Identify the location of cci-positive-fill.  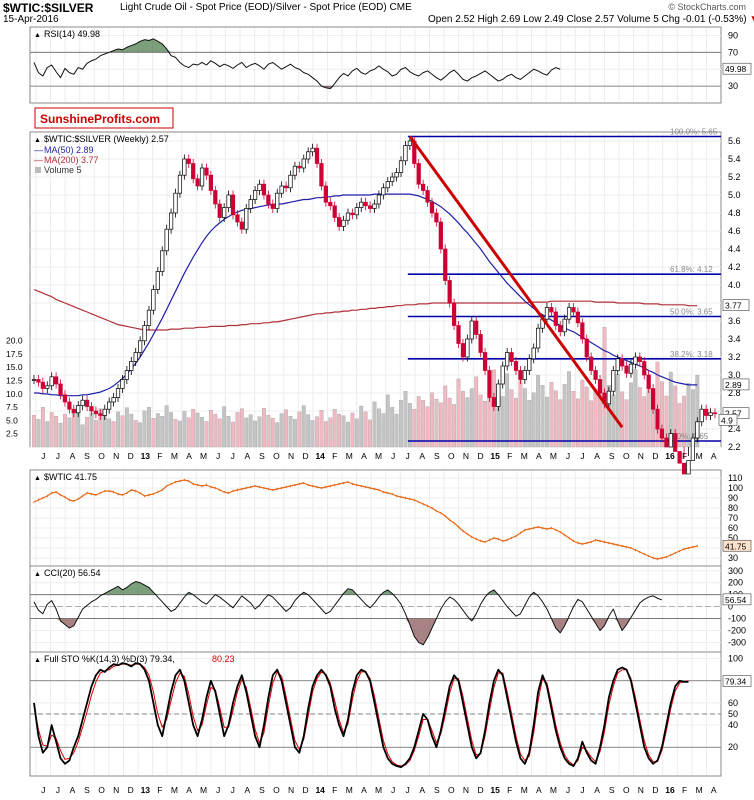
(348, 588).